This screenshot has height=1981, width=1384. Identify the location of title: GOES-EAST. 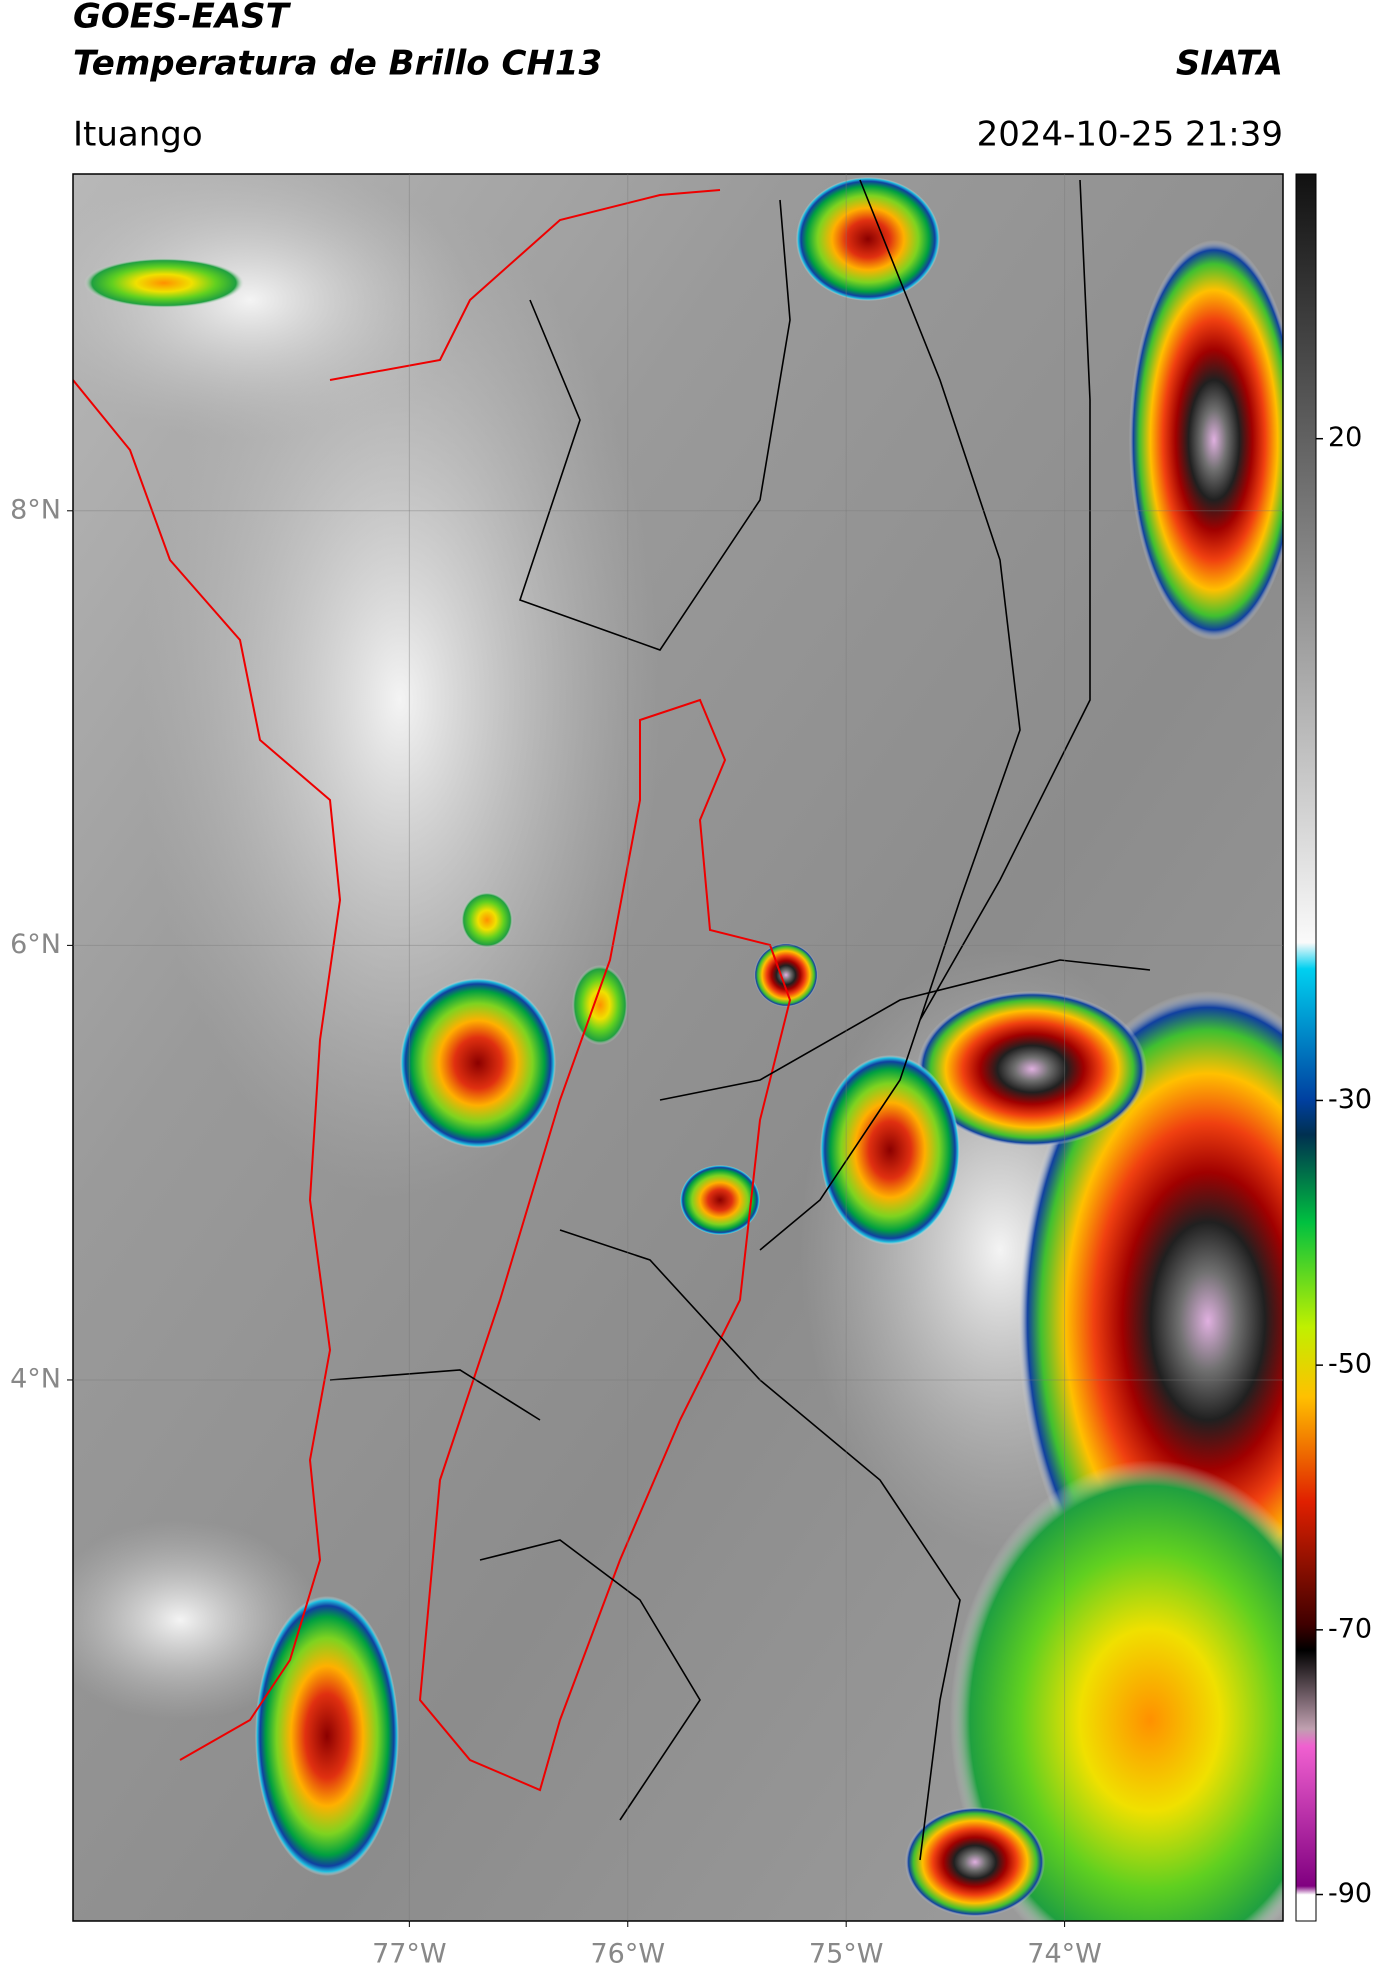
(182, 18).